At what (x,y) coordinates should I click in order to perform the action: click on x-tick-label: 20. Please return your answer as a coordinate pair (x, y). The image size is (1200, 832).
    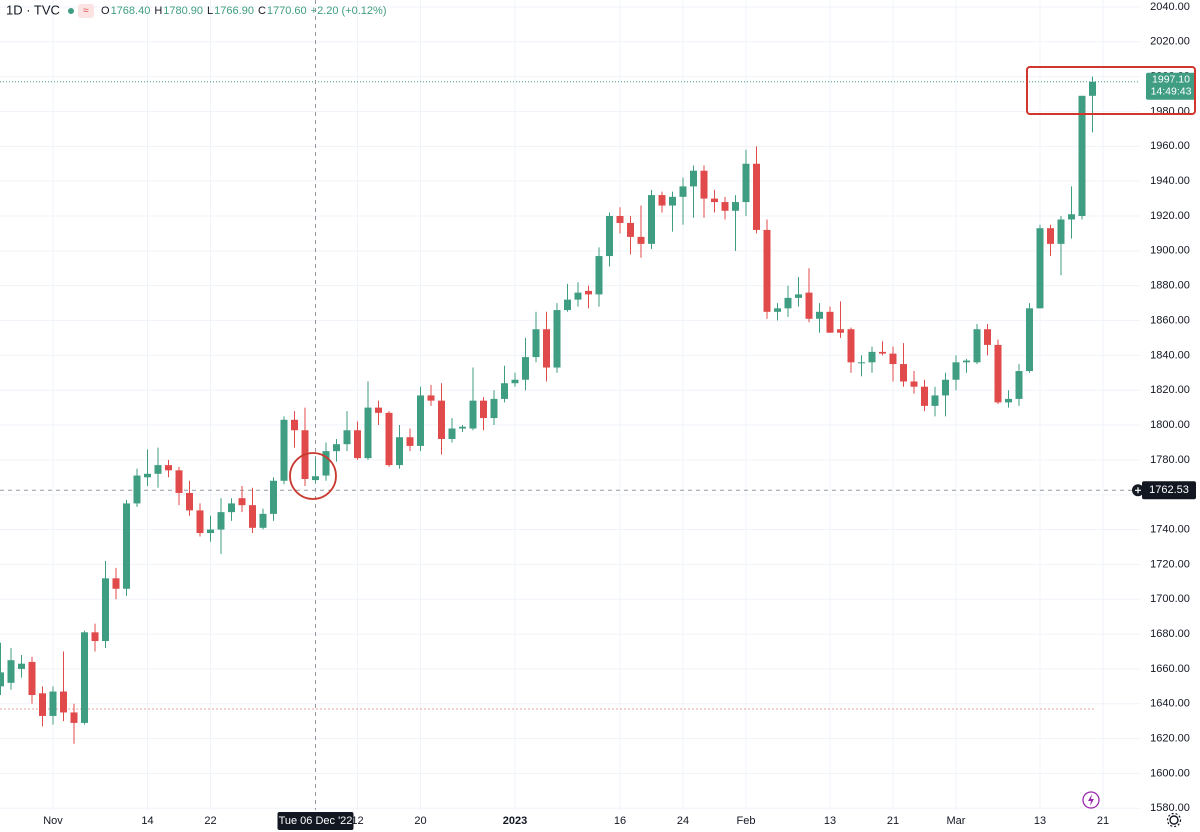
    Looking at the image, I should click on (420, 821).